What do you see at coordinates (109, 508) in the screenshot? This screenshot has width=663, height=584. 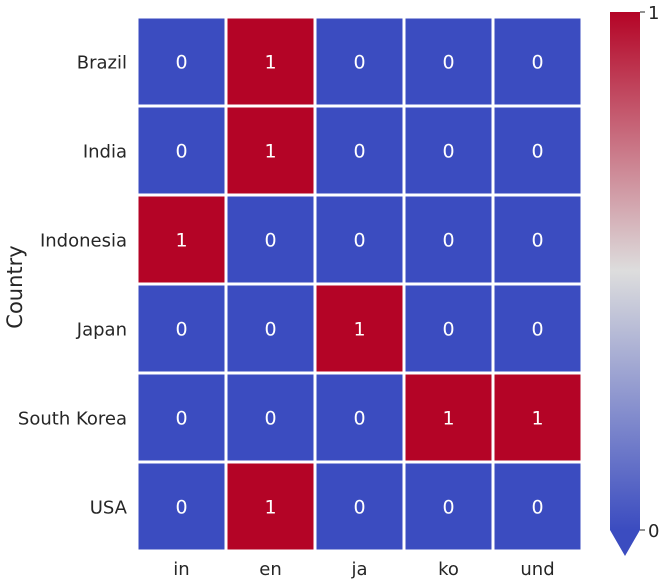 I see `y-tick-label: USA` at bounding box center [109, 508].